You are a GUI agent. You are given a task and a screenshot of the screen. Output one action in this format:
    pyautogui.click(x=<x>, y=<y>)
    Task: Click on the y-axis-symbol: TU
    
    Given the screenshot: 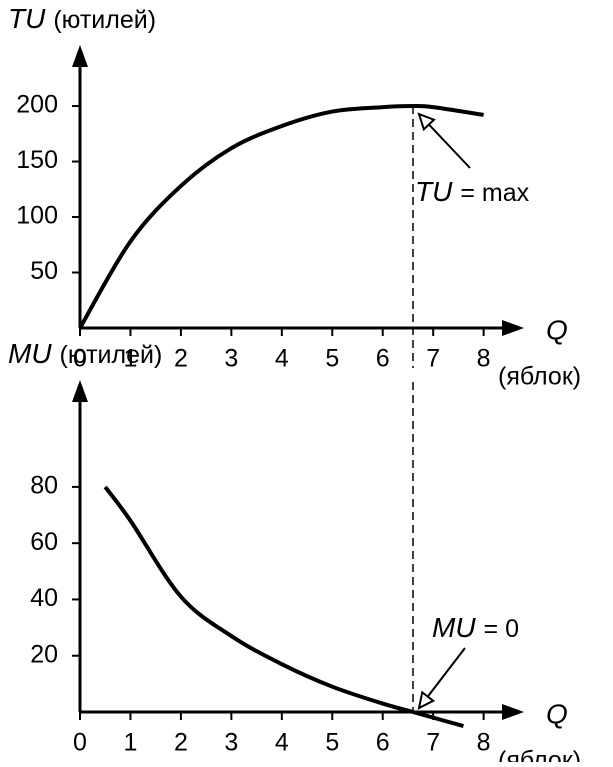 What is the action you would take?
    pyautogui.click(x=27, y=18)
    